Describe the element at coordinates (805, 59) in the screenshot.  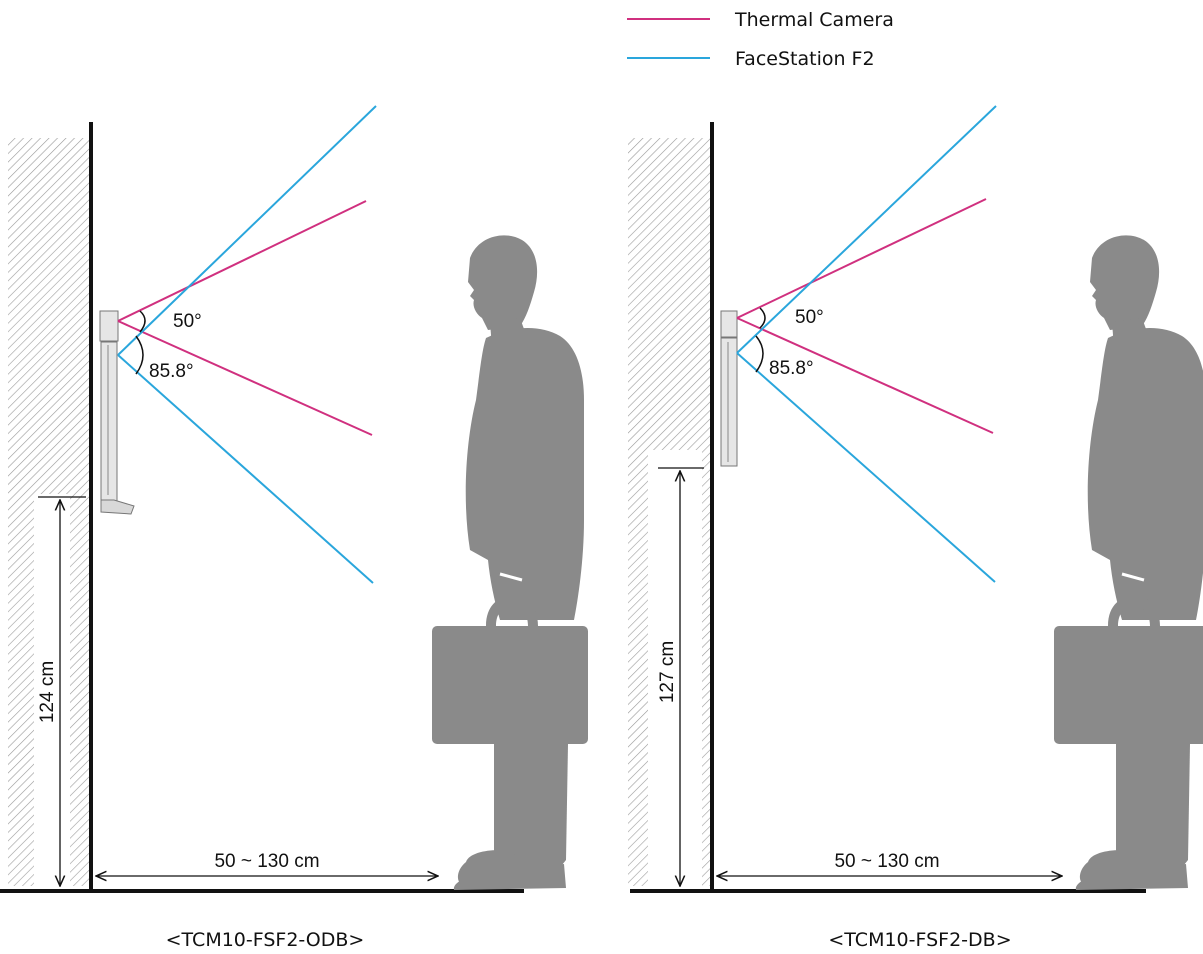
I see `legend-face-label: FaceStation F2` at that location.